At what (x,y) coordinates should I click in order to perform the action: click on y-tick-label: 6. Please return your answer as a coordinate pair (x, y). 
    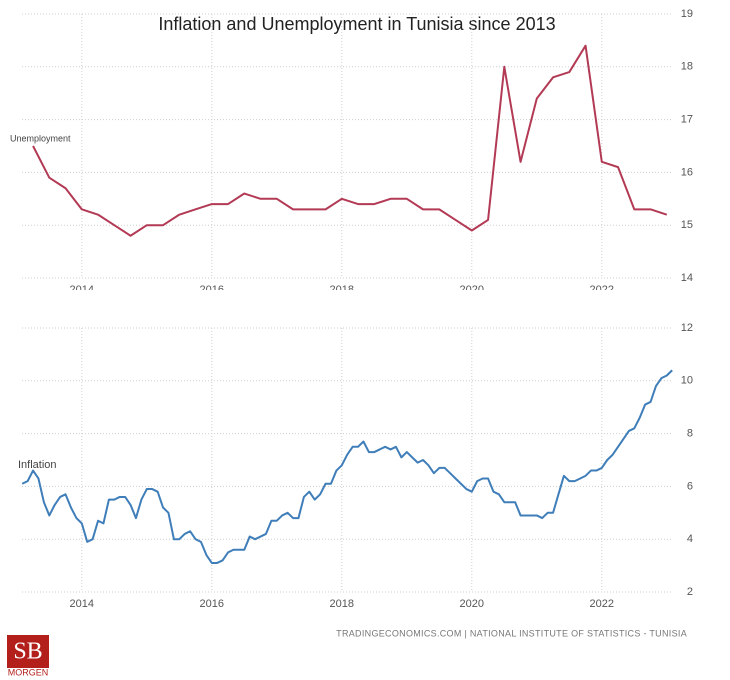
    Looking at the image, I should click on (690, 486).